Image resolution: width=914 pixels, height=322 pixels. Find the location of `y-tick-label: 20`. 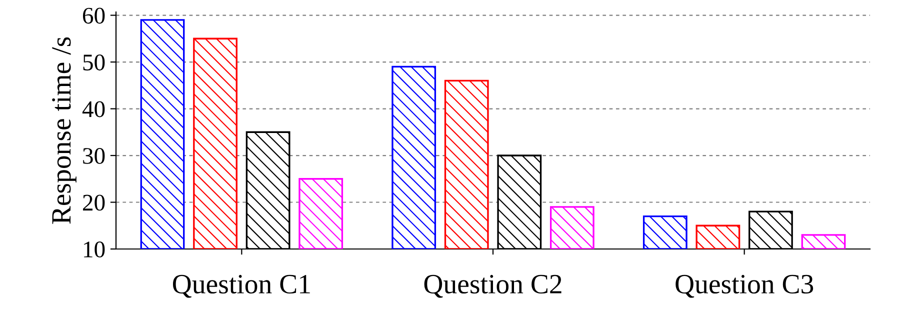

y-tick-label: 20 is located at coordinates (94, 202).